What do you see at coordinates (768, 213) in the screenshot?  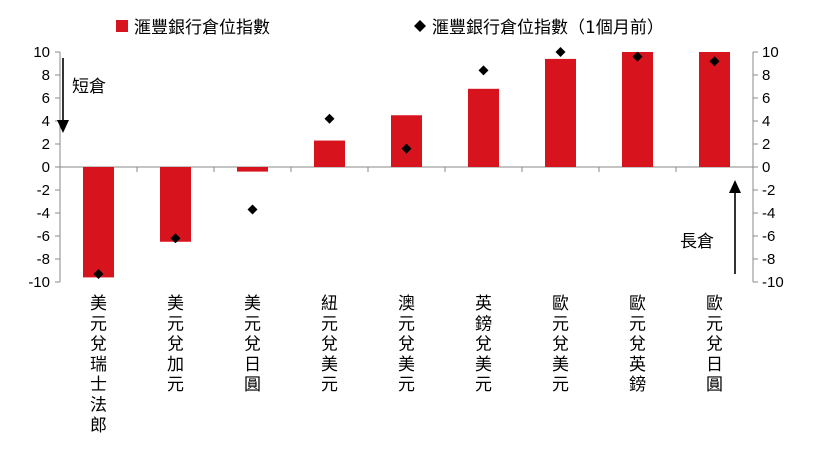 I see `right-tick-label: -4` at bounding box center [768, 213].